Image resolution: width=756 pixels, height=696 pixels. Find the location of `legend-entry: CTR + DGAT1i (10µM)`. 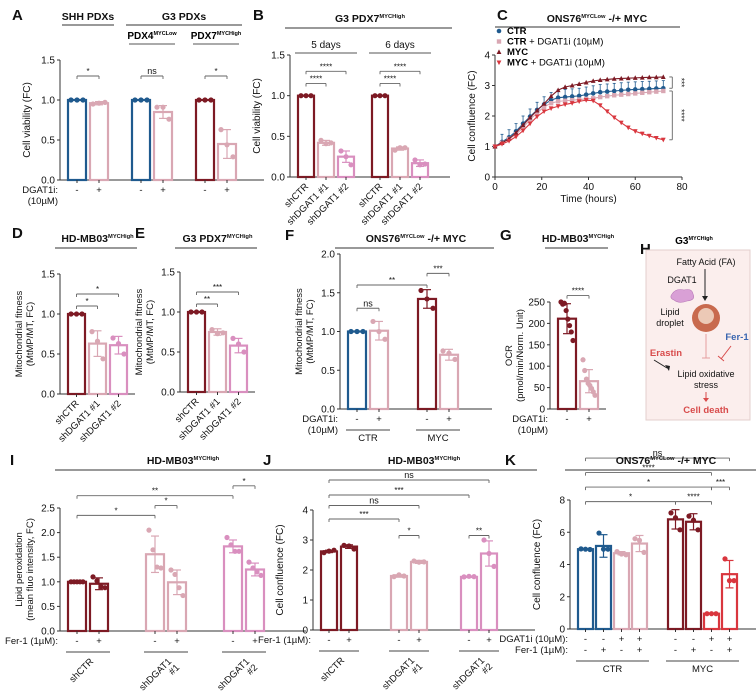

legend-entry: CTR + DGAT1i (10µM) is located at coordinates (555, 42).